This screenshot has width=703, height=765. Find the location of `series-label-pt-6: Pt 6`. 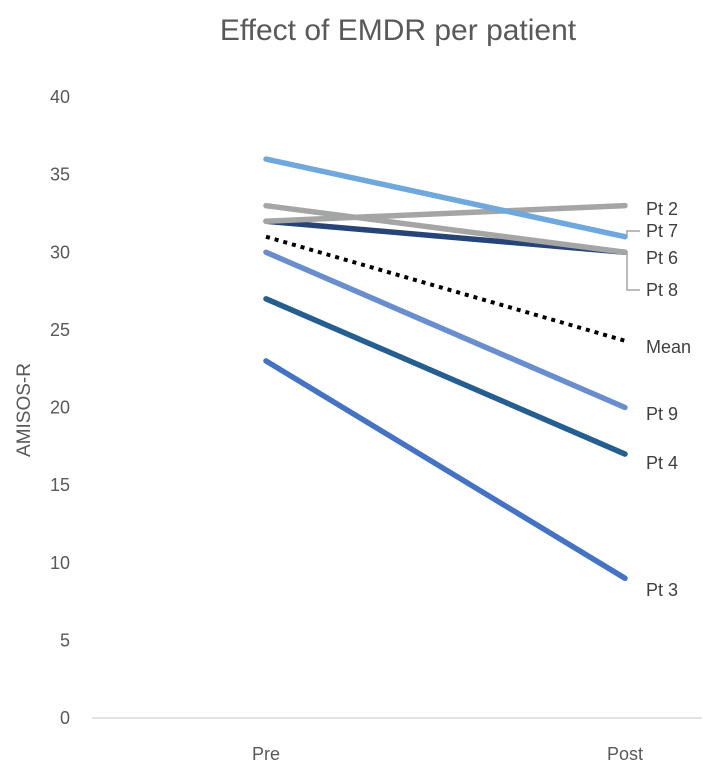

series-label-pt-6: Pt 6 is located at coordinates (662, 258).